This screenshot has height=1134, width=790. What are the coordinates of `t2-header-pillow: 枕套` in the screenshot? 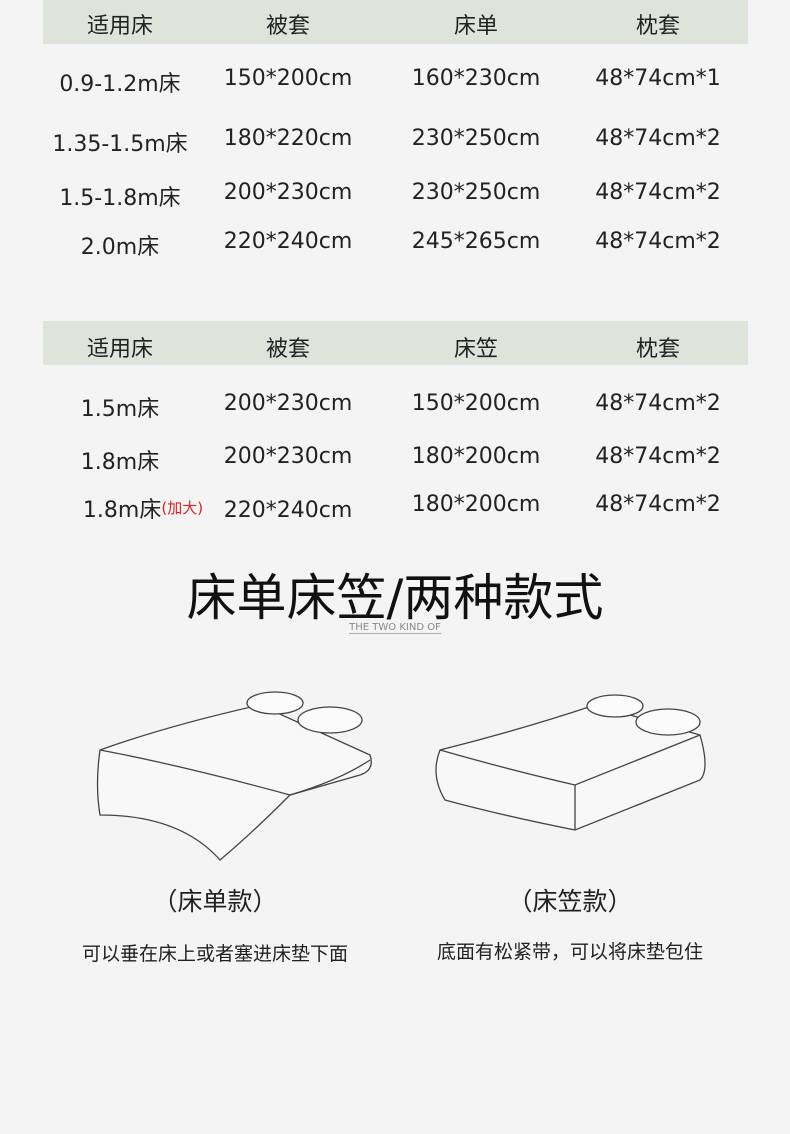 It's located at (657, 349).